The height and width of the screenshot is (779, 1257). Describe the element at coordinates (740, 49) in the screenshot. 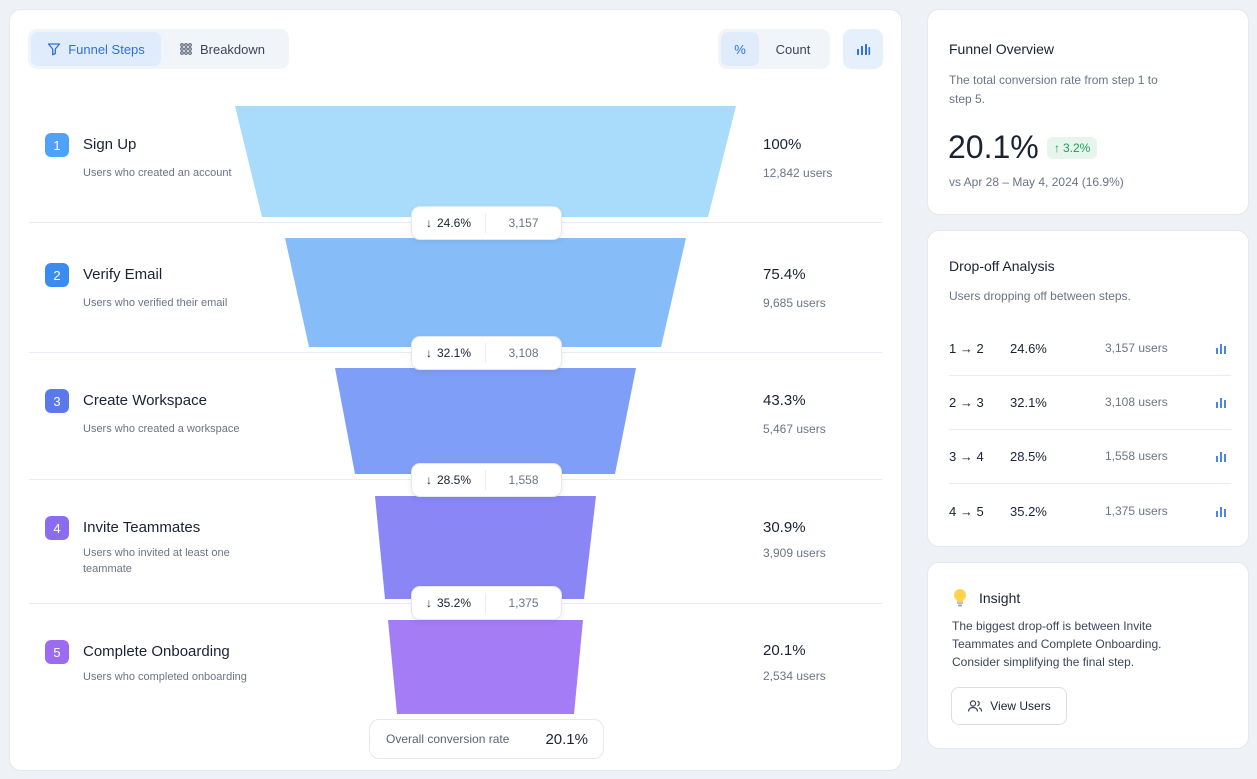

I see `toggle-percent: %` at that location.